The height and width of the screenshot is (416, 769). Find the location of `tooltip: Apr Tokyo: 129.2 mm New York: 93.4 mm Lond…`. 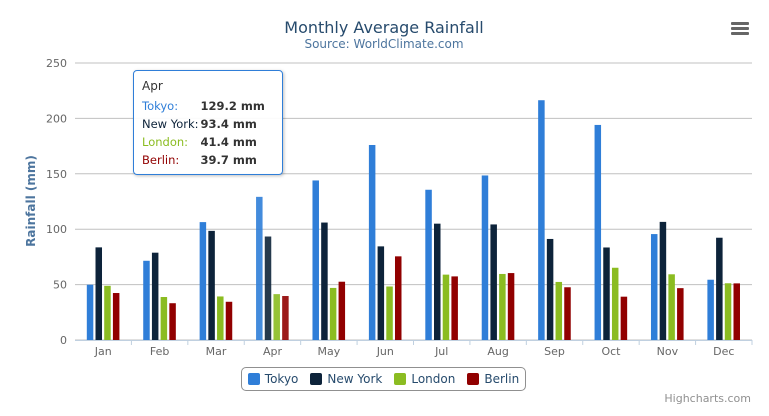

tooltip: Apr Tokyo: 129.2 mm New York: 93.4 mm Lond… is located at coordinates (208, 122).